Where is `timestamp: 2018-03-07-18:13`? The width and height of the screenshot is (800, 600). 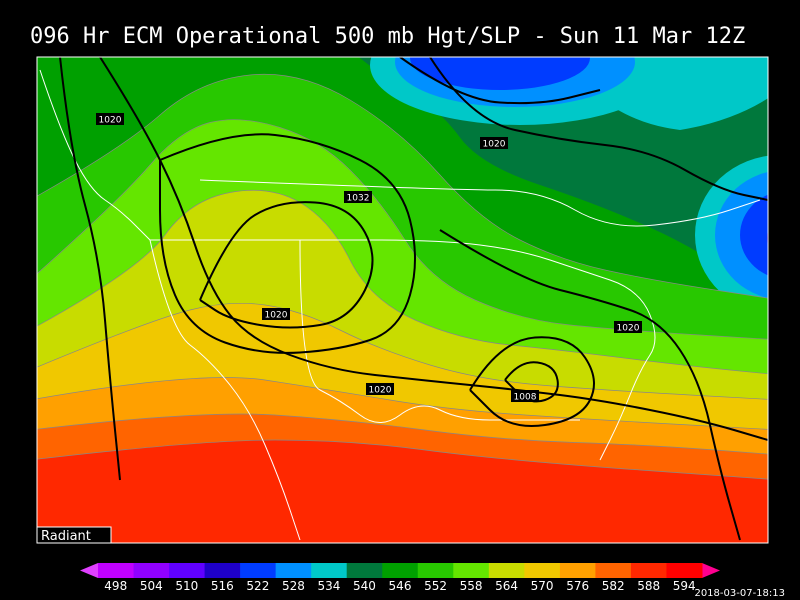 timestamp: 2018-03-07-18:13 is located at coordinates (739, 593).